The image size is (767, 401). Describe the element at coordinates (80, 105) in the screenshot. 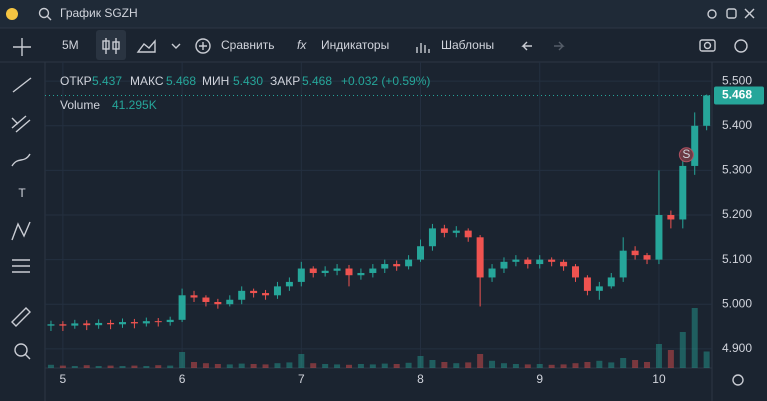

I see `volume-label: Volume` at that location.